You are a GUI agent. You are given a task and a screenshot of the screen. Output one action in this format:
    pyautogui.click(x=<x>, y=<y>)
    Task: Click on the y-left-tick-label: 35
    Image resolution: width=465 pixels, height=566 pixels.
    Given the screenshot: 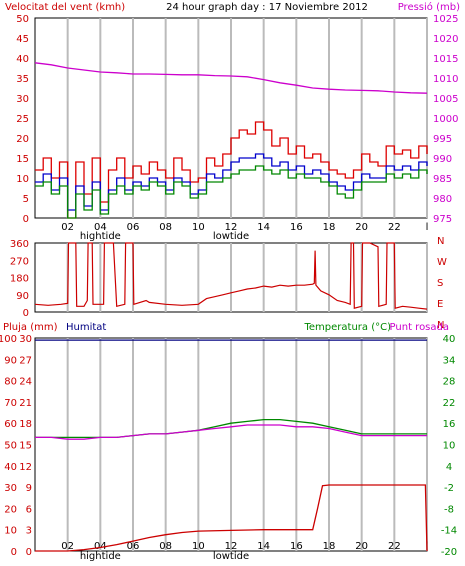 What is the action you would take?
    pyautogui.click(x=22, y=79)
    